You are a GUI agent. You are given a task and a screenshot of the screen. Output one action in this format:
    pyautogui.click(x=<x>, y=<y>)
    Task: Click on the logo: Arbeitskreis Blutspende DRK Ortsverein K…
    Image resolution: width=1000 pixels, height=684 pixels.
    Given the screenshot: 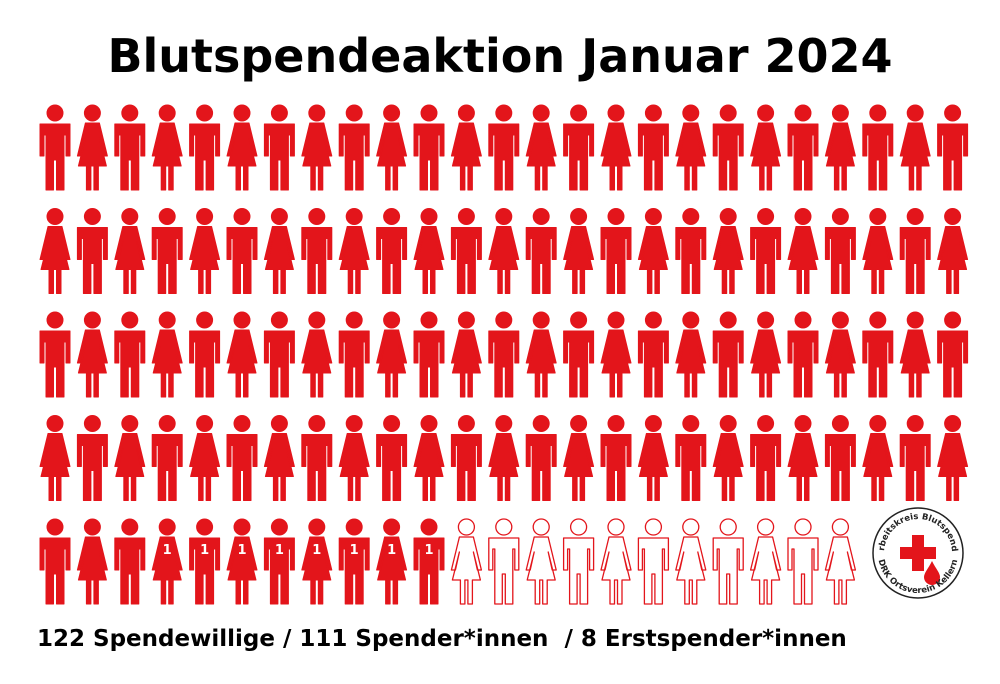 What is the action you would take?
    pyautogui.click(x=918, y=553)
    